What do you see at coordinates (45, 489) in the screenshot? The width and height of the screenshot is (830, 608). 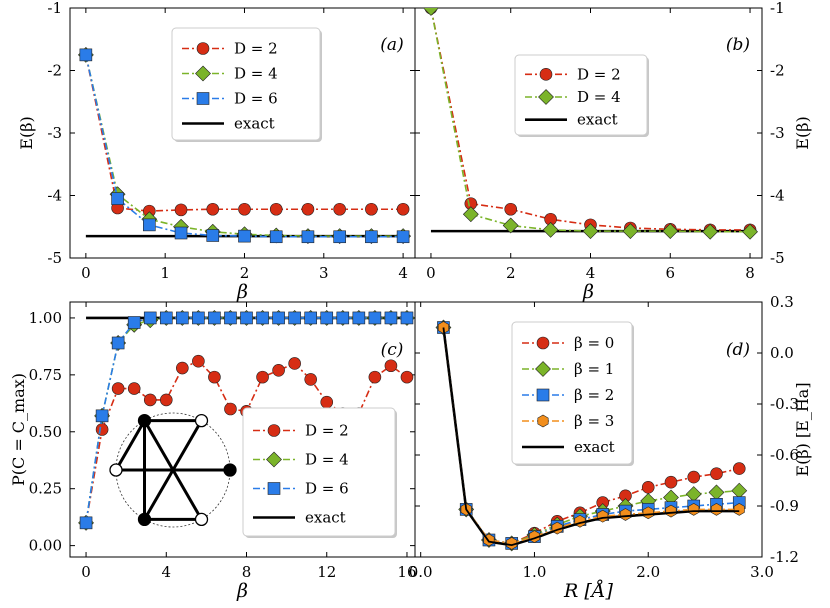 I see `y-tick-label: 0.25` at bounding box center [45, 489].